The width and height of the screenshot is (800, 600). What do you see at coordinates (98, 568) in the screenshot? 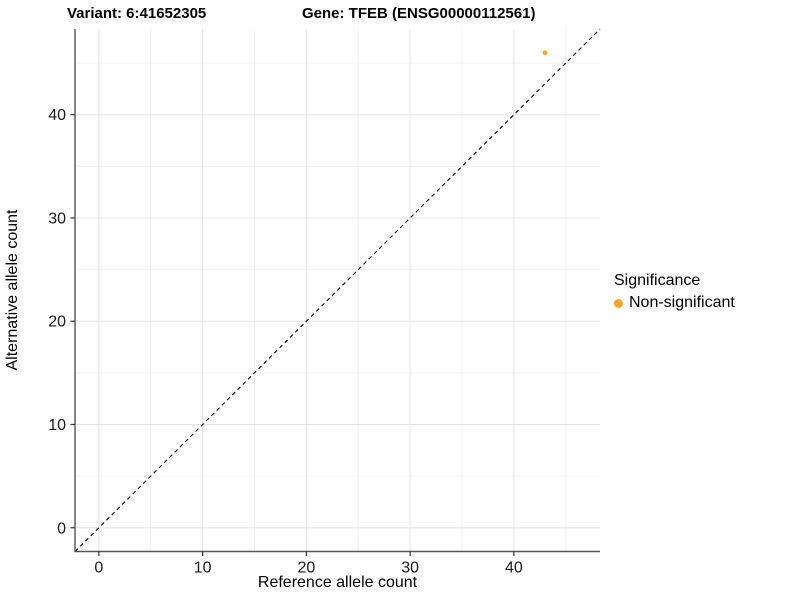
I see `x-tick-label: 0` at bounding box center [98, 568].